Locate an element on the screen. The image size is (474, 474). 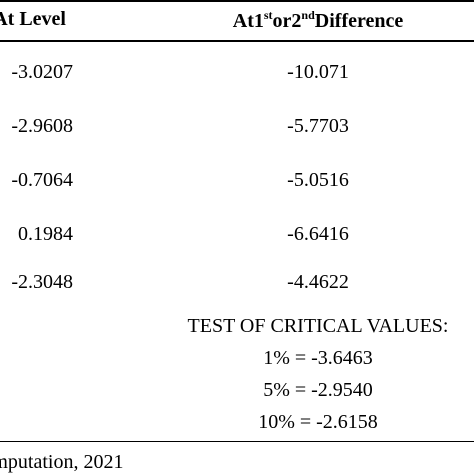
header-part: At1 is located at coordinates (248, 21).